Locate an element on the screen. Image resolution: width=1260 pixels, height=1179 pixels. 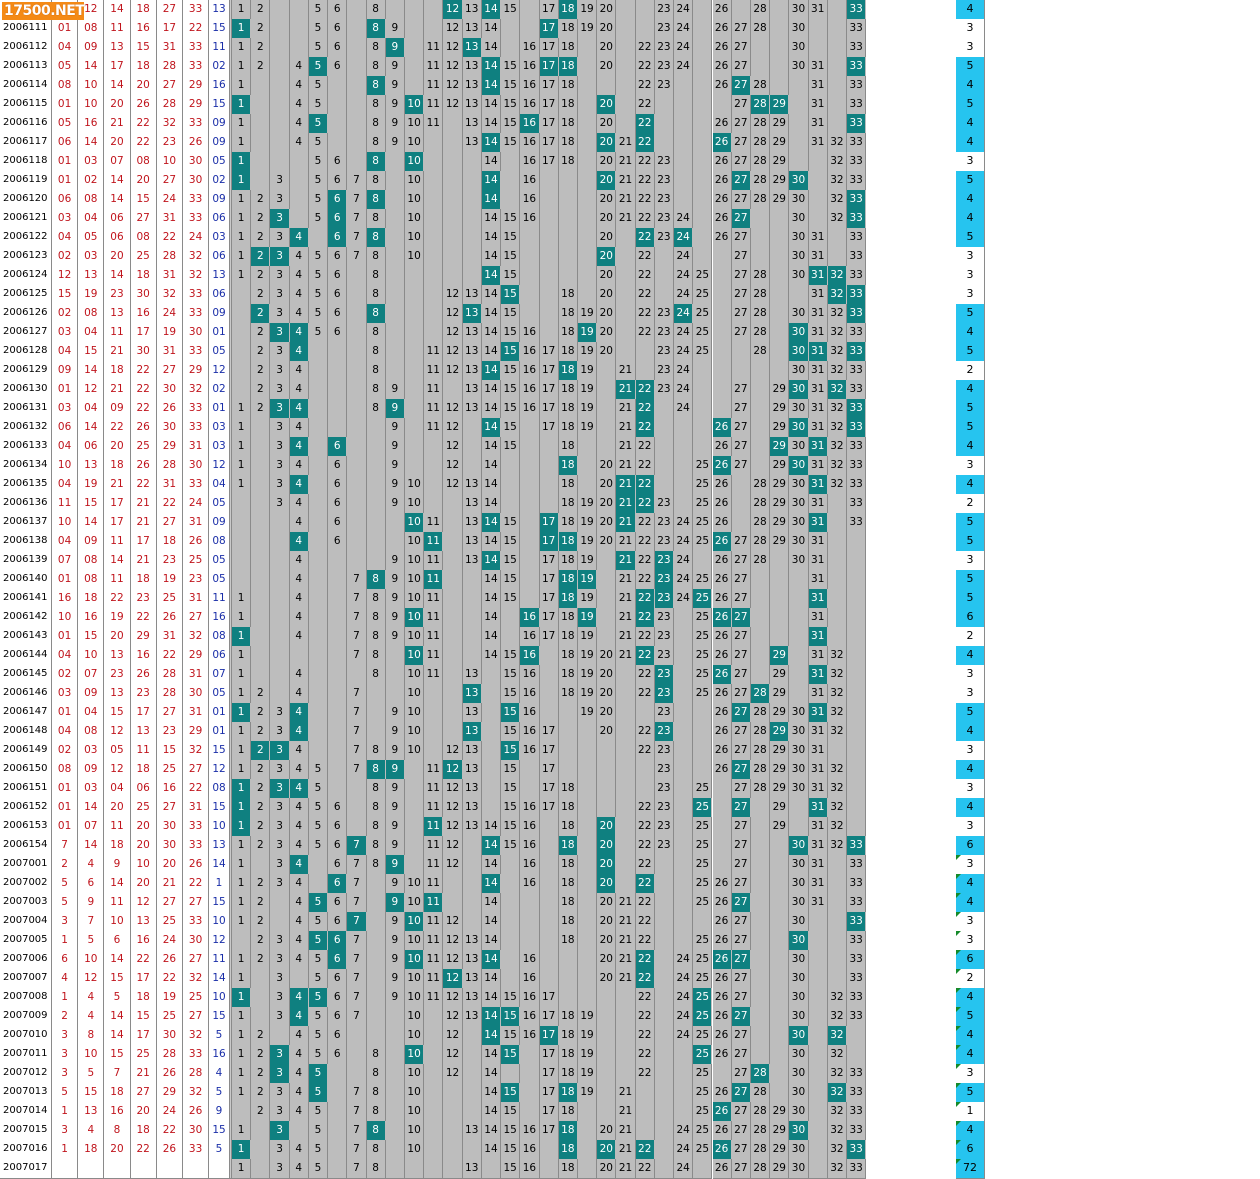
red-ball-cell: 33 is located at coordinates (196, 428).